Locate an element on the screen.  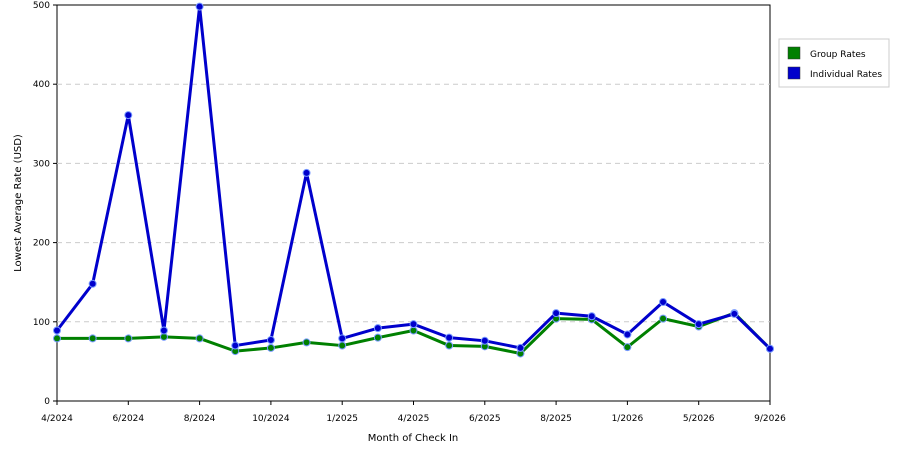
x-tick-label: 6/2024 is located at coordinates (128, 419).